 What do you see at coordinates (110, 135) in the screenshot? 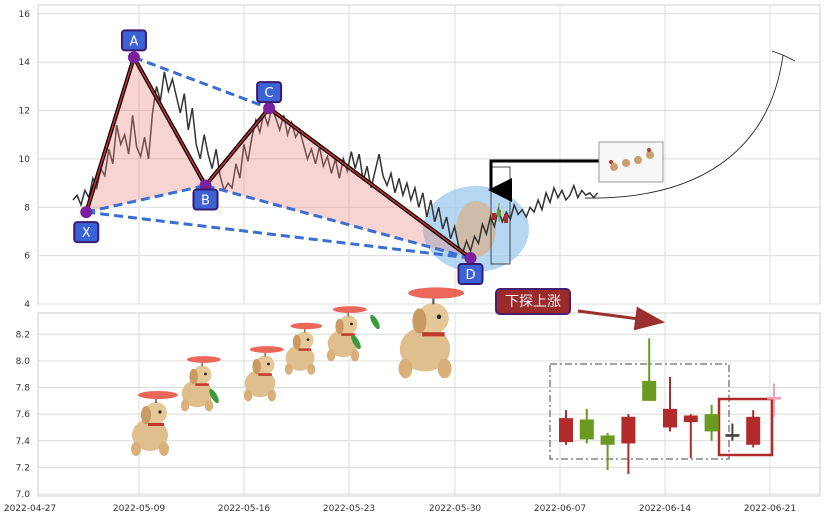
I see `leg-inner-xa` at bounding box center [110, 135].